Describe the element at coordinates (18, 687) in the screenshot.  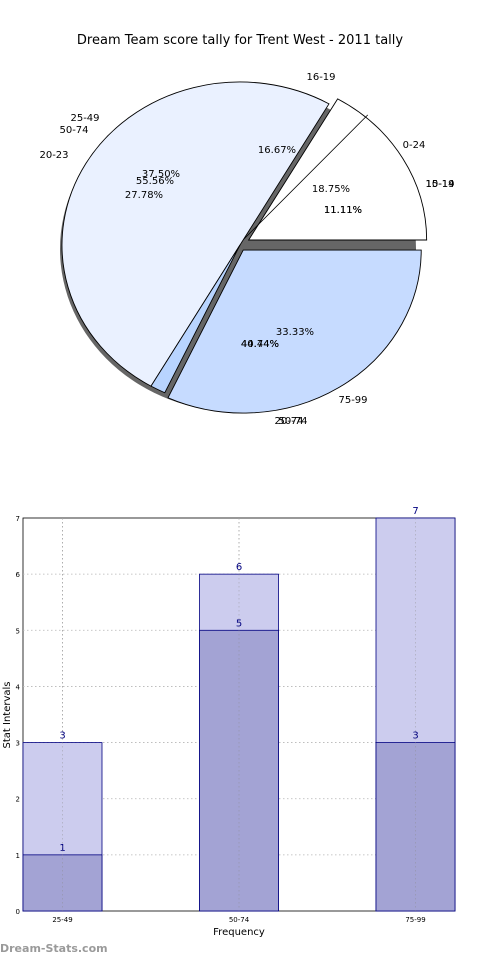
I see `bar-y-tick-label: 4` at that location.